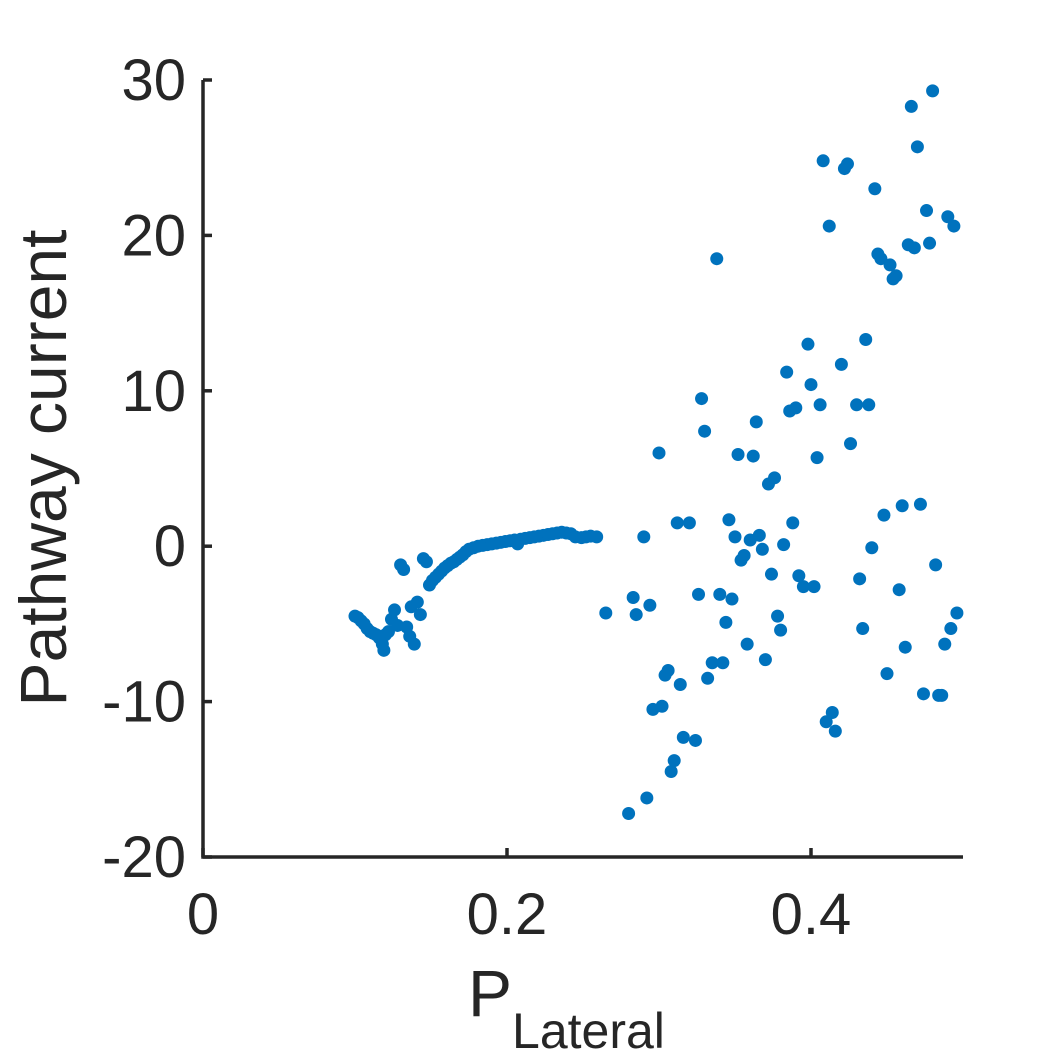  What do you see at coordinates (153, 235) in the screenshot?
I see `y-tick-label: 20` at bounding box center [153, 235].